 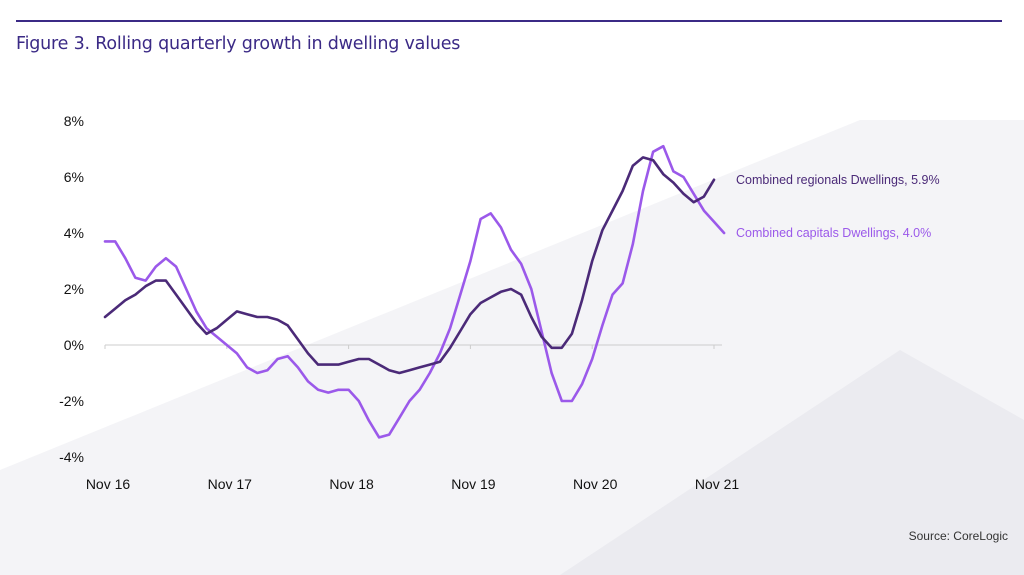 What do you see at coordinates (230, 484) in the screenshot?
I see `x-tick-label: Nov 17` at bounding box center [230, 484].